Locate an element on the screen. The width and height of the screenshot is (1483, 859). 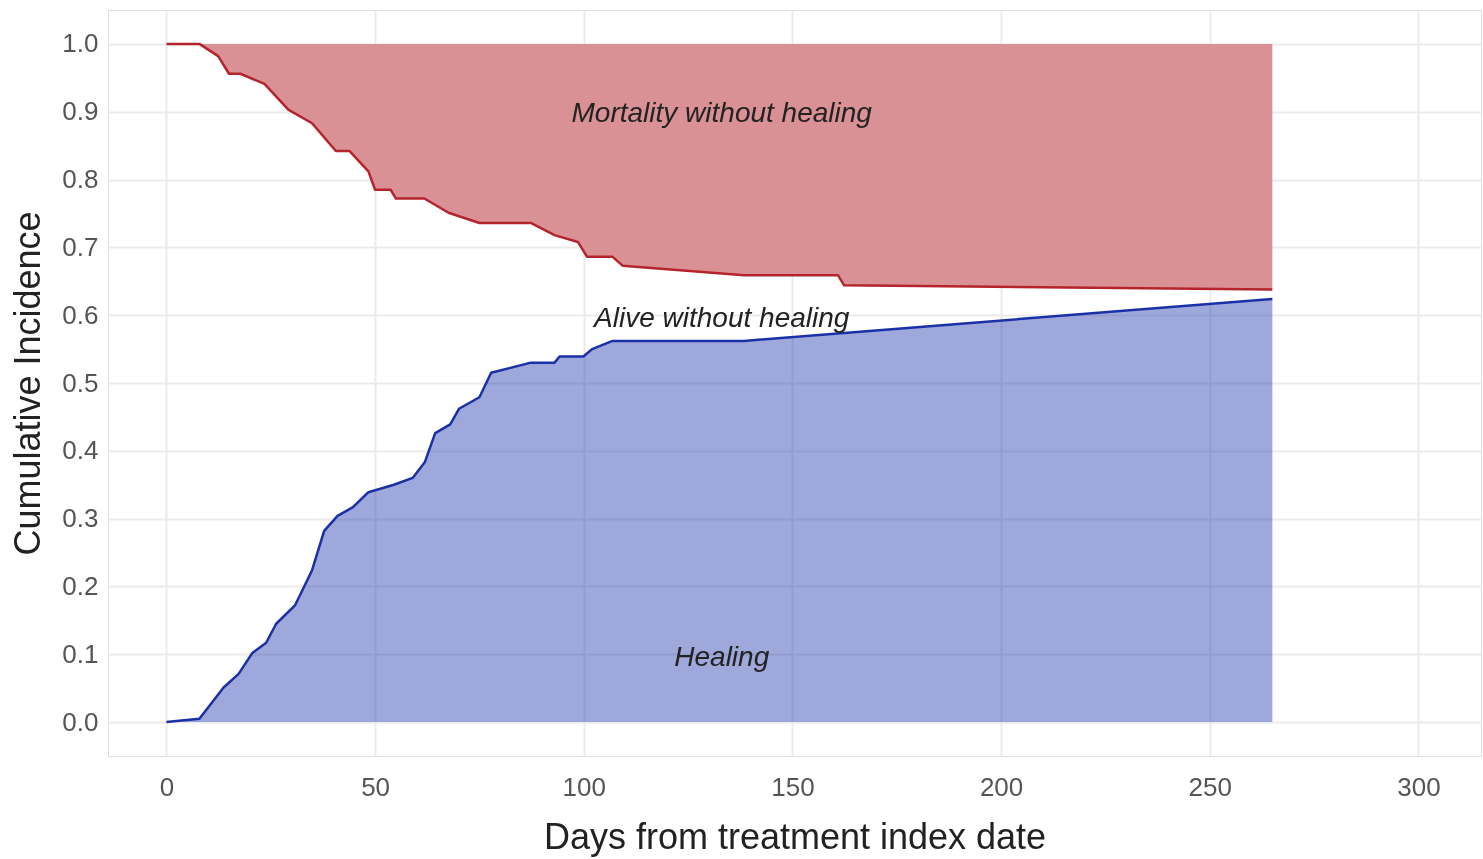
y-tick-label: 0.3 is located at coordinates (80, 518).